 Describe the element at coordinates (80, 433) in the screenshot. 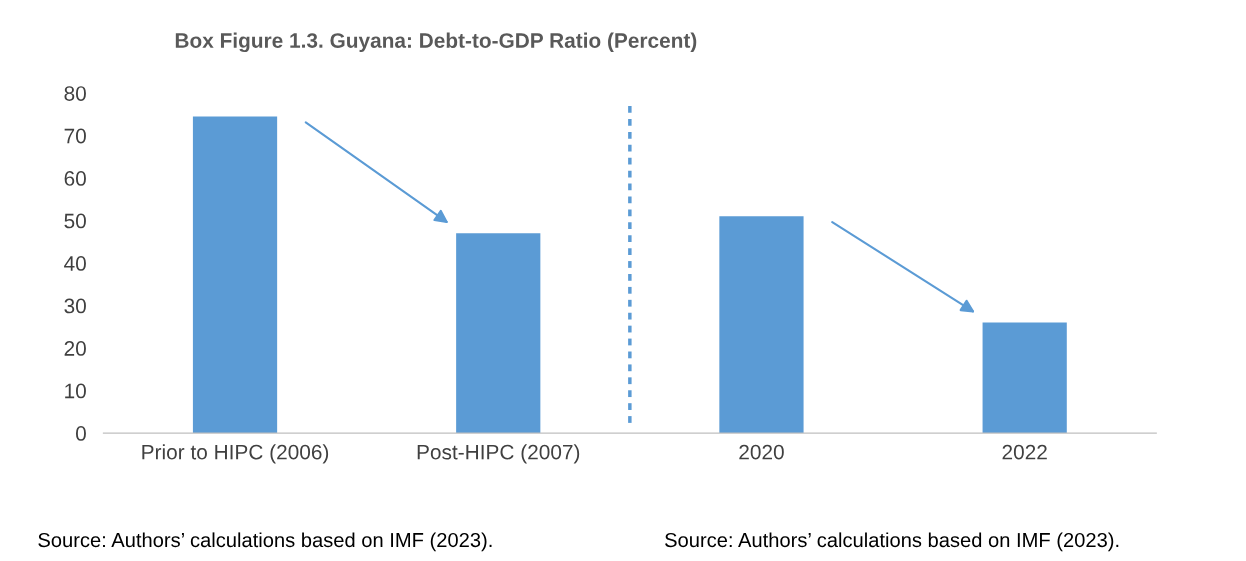

I see `y-tick-label: 0` at that location.